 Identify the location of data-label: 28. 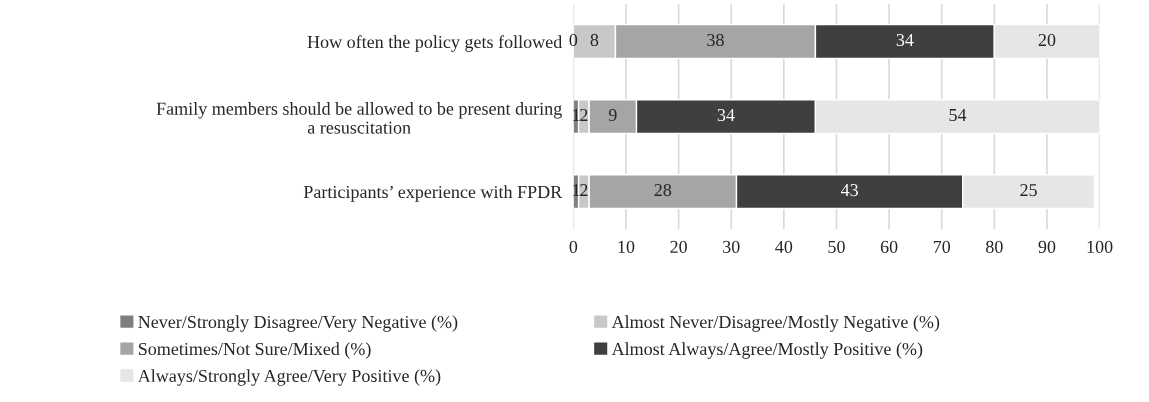
(663, 190).